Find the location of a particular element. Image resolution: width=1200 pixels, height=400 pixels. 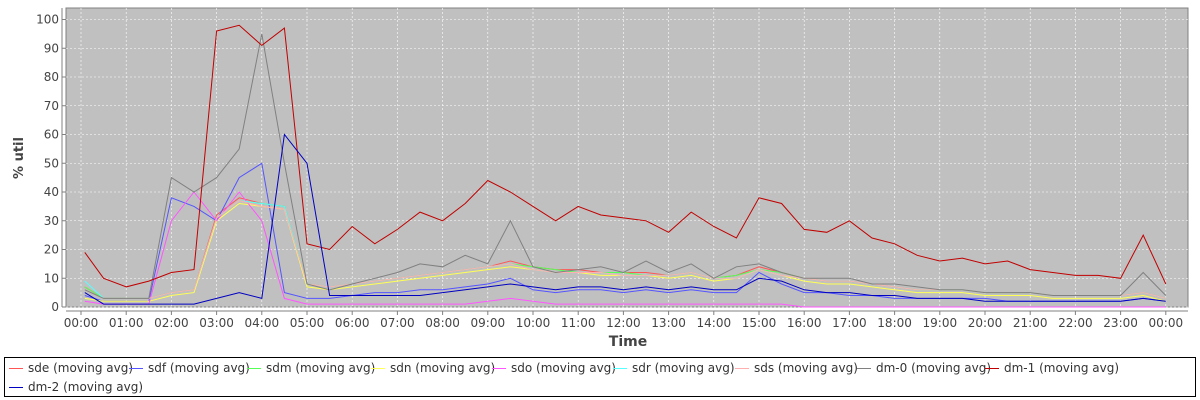

x-tick-label: 18:00 is located at coordinates (894, 323).